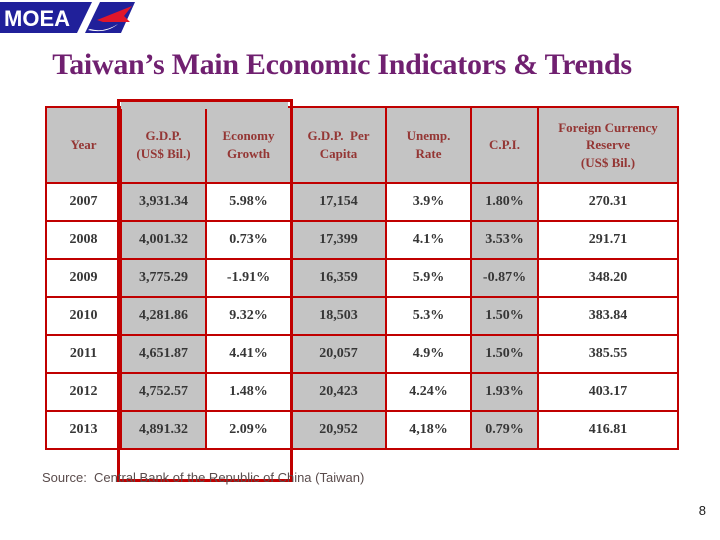 The image size is (720, 540). I want to click on header-cell-foreign-currency-reserve: Foreign Currency Reserve (US$ Bil.), so click(608, 145).